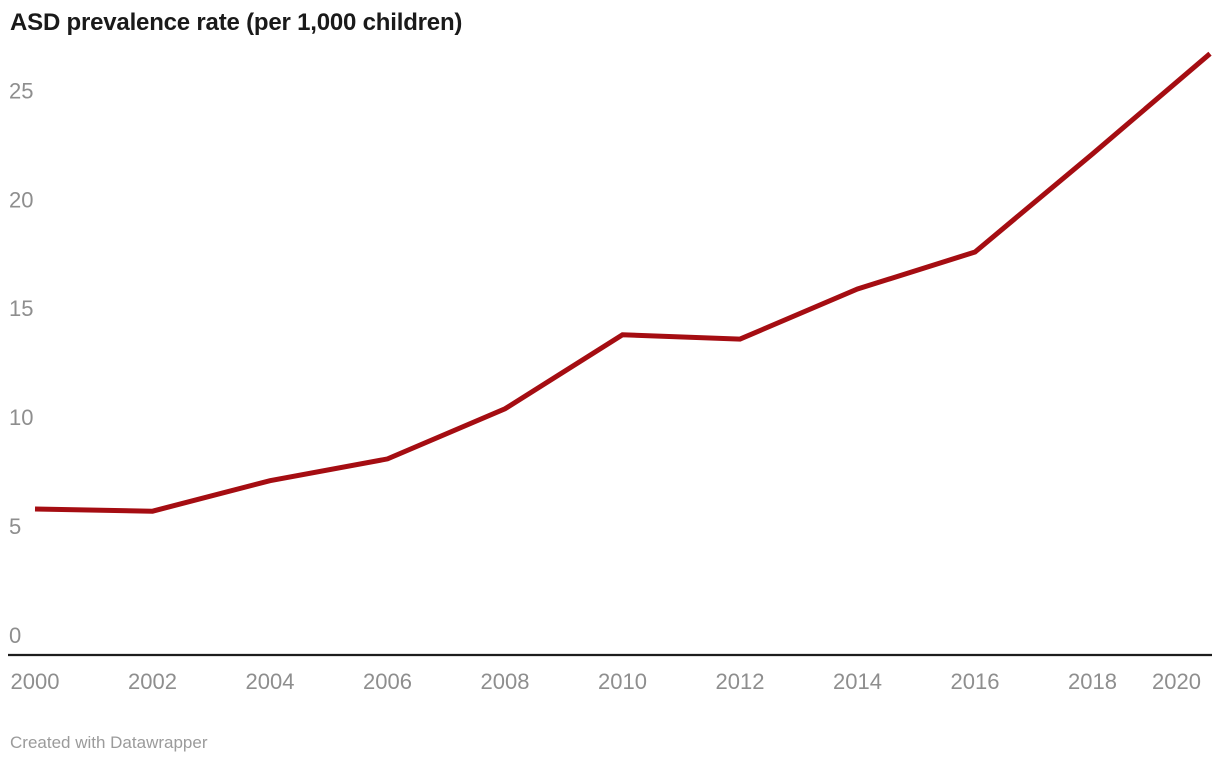 This screenshot has width=1220, height=772. What do you see at coordinates (21, 199) in the screenshot?
I see `y-tick-label: 20` at bounding box center [21, 199].